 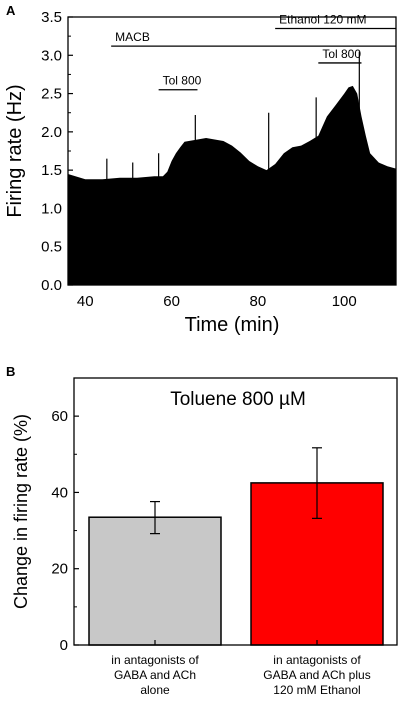 I want to click on y-tick-label: 0.5, so click(x=51, y=247).